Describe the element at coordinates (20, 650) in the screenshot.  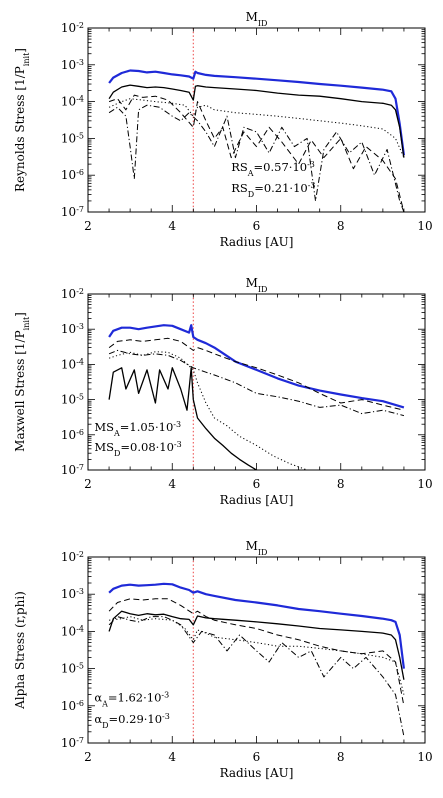
I see `y-axis-label-part: Alpha Stress (r,phi)` at that location.